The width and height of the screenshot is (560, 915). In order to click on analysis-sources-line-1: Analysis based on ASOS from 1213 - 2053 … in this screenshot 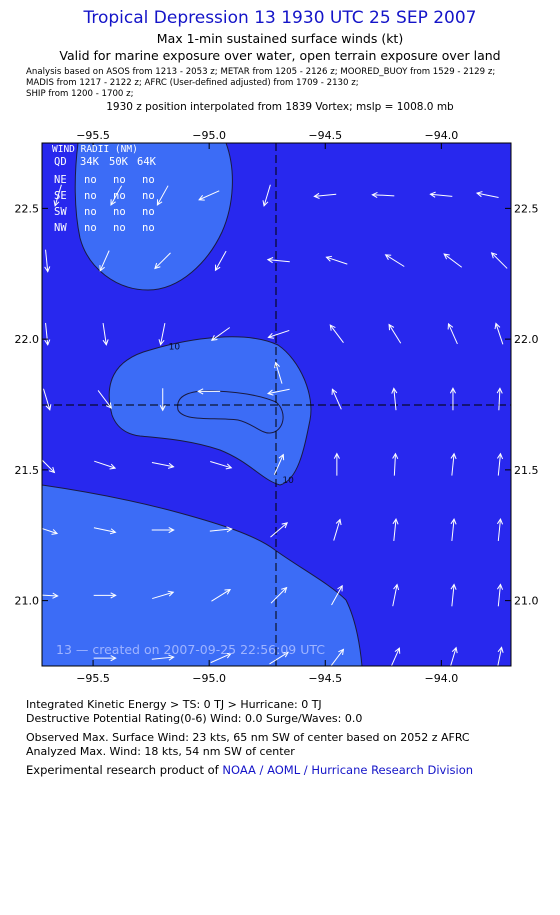, I will do `click(261, 72)`.